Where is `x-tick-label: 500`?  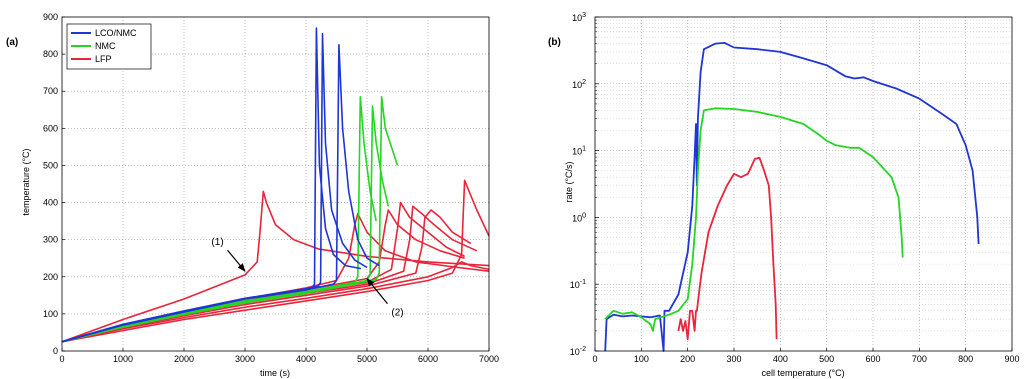 x-tick-label: 500 is located at coordinates (826, 359).